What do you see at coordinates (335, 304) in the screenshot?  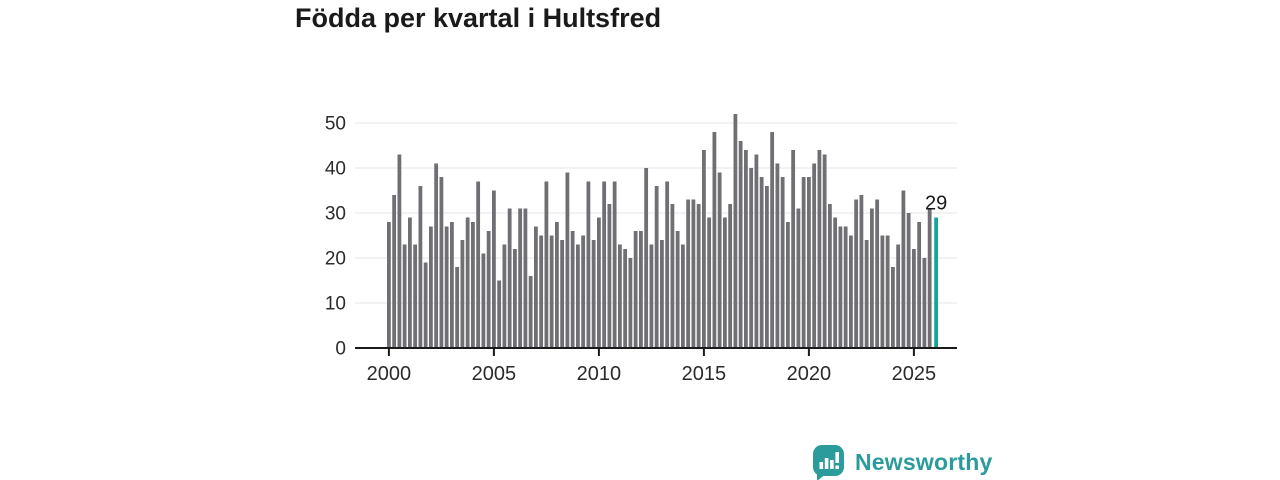 I see `y-axis-tick-label: 10` at bounding box center [335, 304].